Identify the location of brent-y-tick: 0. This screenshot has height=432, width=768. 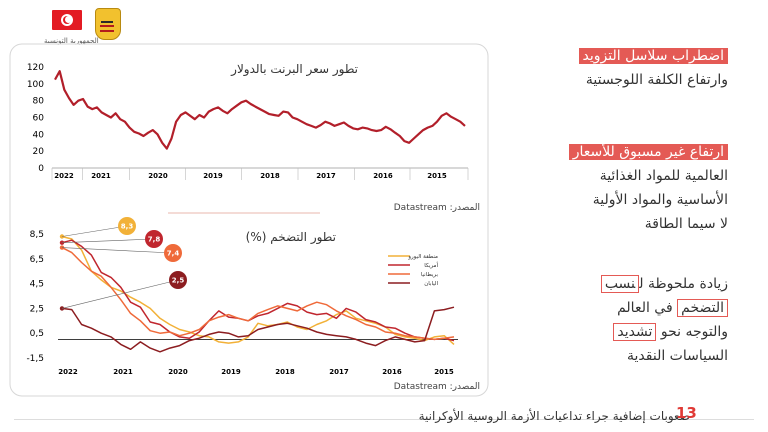
(41, 169).